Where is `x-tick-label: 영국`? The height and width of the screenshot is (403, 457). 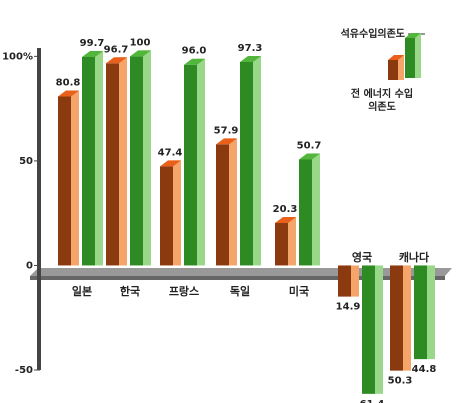 x-tick-label: 영국 is located at coordinates (362, 257).